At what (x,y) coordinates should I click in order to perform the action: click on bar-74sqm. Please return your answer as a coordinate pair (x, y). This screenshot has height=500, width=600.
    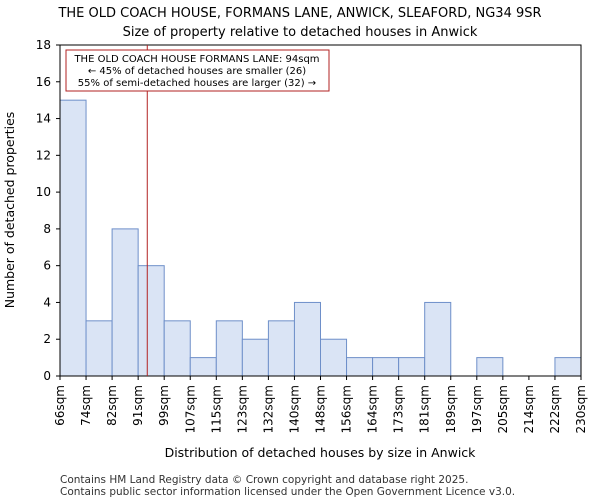
    Looking at the image, I should click on (99, 348).